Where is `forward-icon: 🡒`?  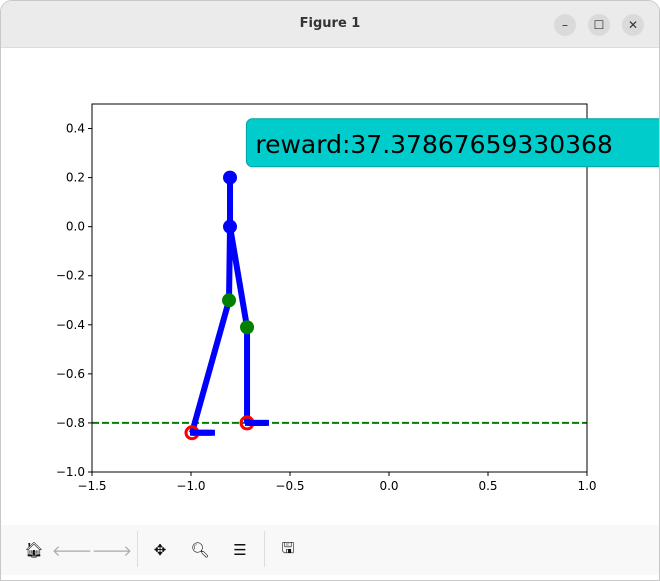
forward-icon: 🡒 is located at coordinates (112, 550).